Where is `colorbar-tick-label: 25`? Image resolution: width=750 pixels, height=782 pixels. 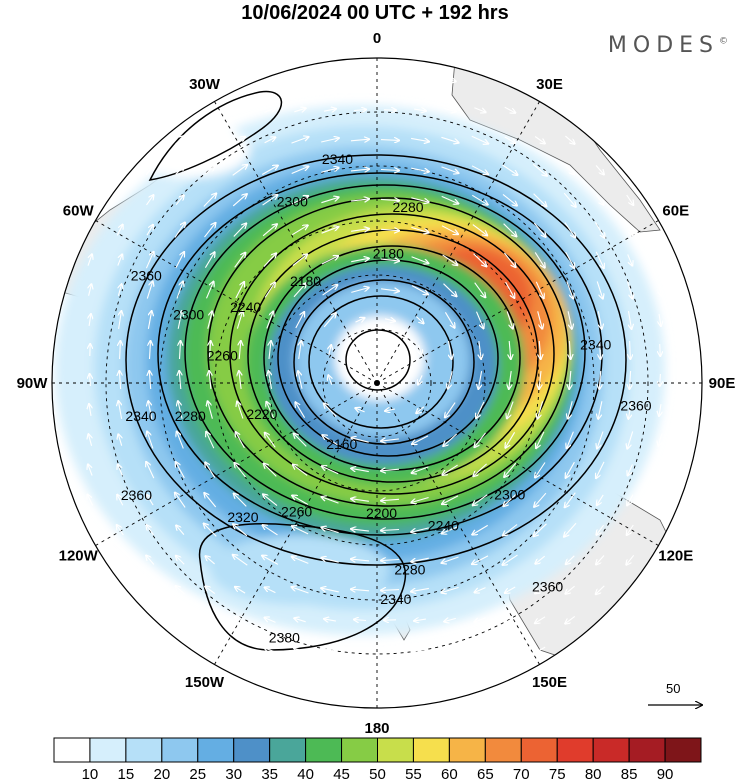
colorbar-tick-label: 25 is located at coordinates (197, 774).